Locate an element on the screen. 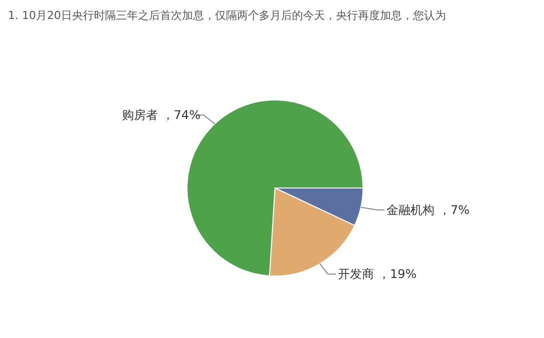 This screenshot has width=544, height=338. chart-title: 1. 10月20日央行时隔三年之后首次加息，仅隔两个多月后的今天，央行再度加息，您认为 is located at coordinates (227, 16).